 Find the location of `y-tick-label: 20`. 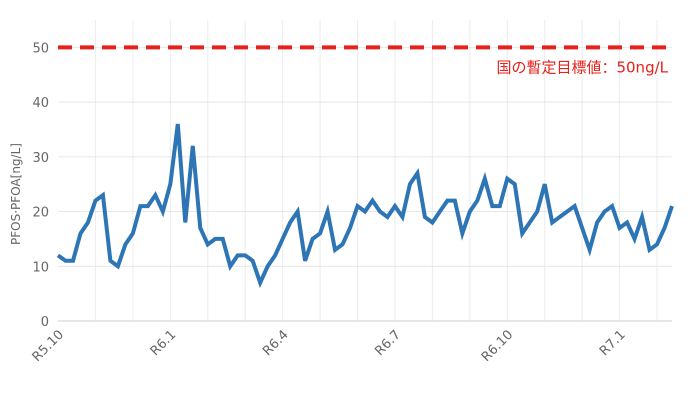

y-tick-label: 20 is located at coordinates (40, 213).